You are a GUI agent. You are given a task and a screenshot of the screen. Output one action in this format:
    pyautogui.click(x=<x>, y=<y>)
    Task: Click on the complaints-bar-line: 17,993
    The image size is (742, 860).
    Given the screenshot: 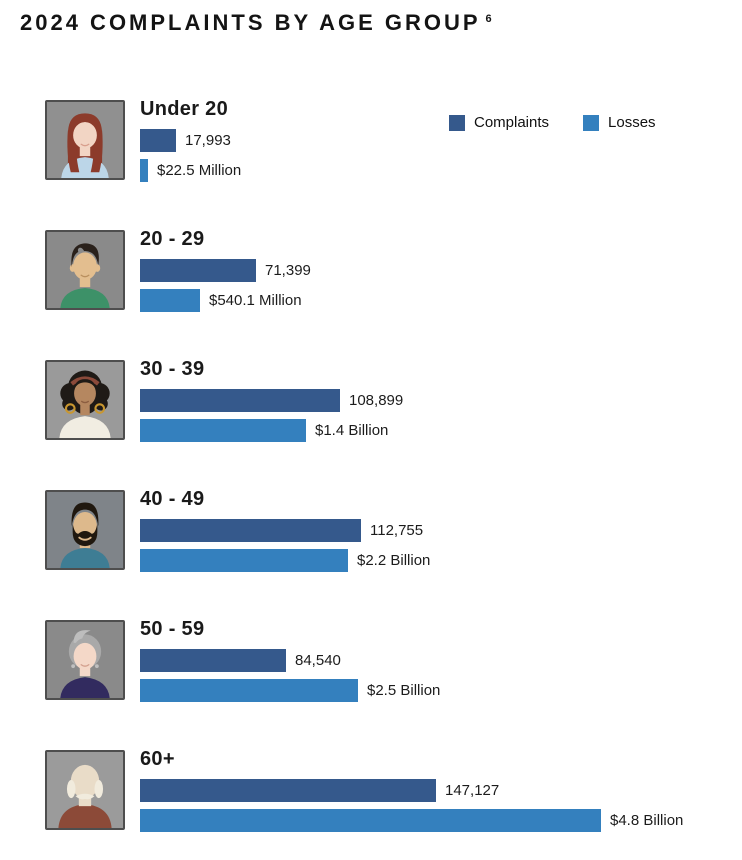 What is the action you would take?
    pyautogui.click(x=190, y=140)
    